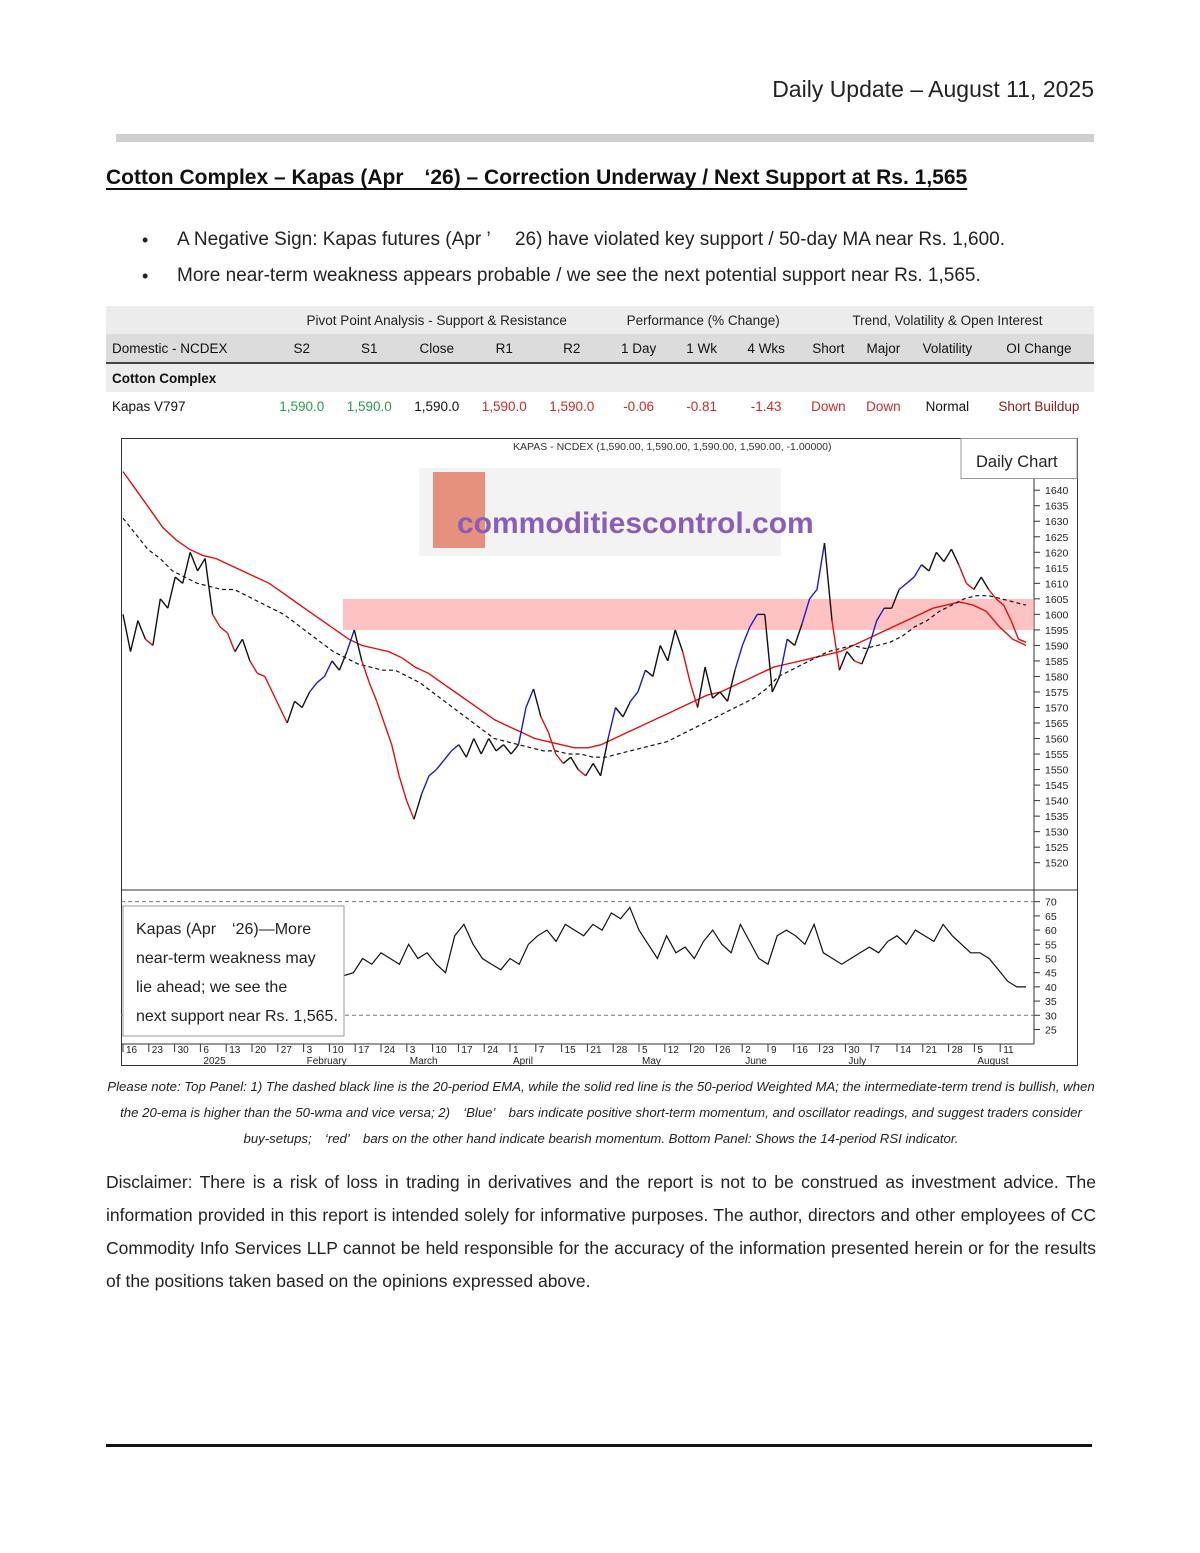 This screenshot has width=1200, height=1553. I want to click on date-tick-label: 6, so click(206, 1050).